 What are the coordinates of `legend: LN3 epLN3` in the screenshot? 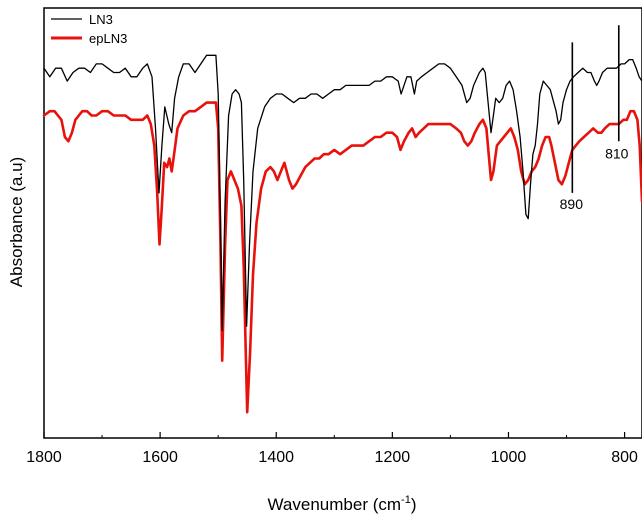 It's located at (89, 29).